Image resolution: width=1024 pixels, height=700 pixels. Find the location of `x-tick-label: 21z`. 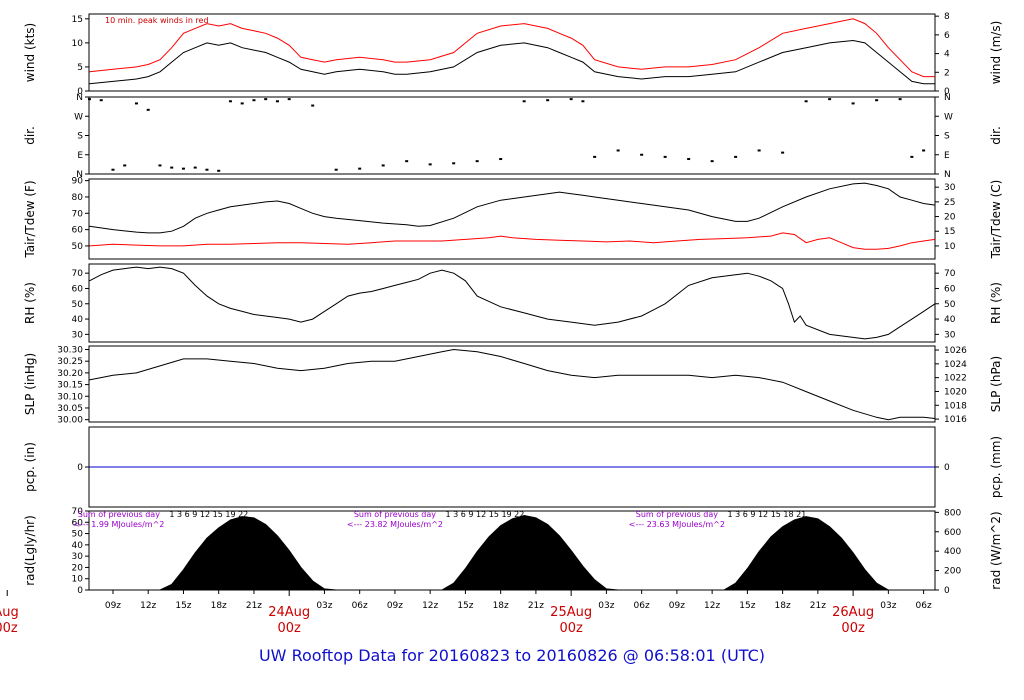

x-tick-label: 21z is located at coordinates (818, 606).